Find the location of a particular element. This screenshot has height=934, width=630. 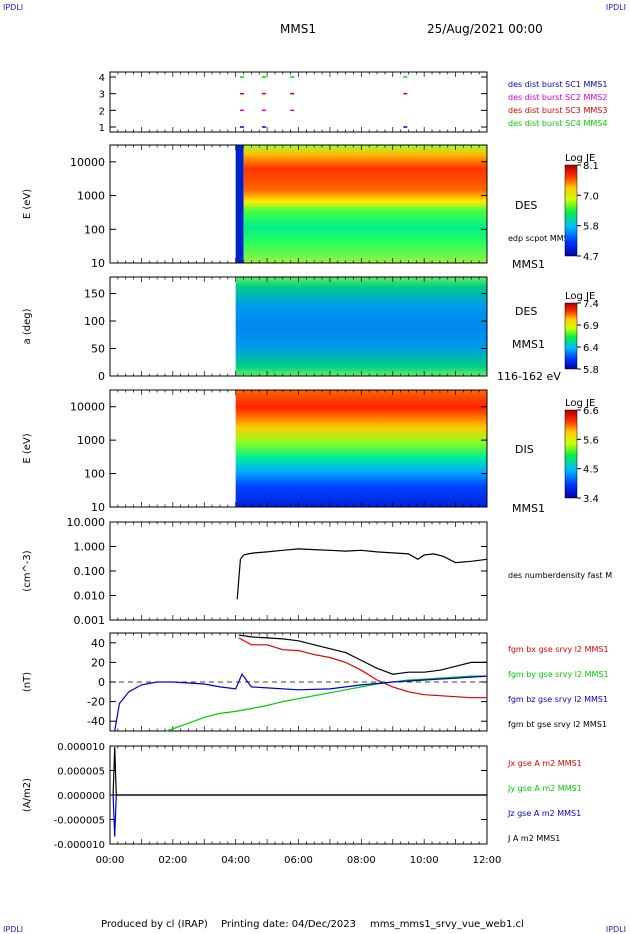

footer-filename: mms_mms1_srvy_vue_web1.cl is located at coordinates (447, 924).